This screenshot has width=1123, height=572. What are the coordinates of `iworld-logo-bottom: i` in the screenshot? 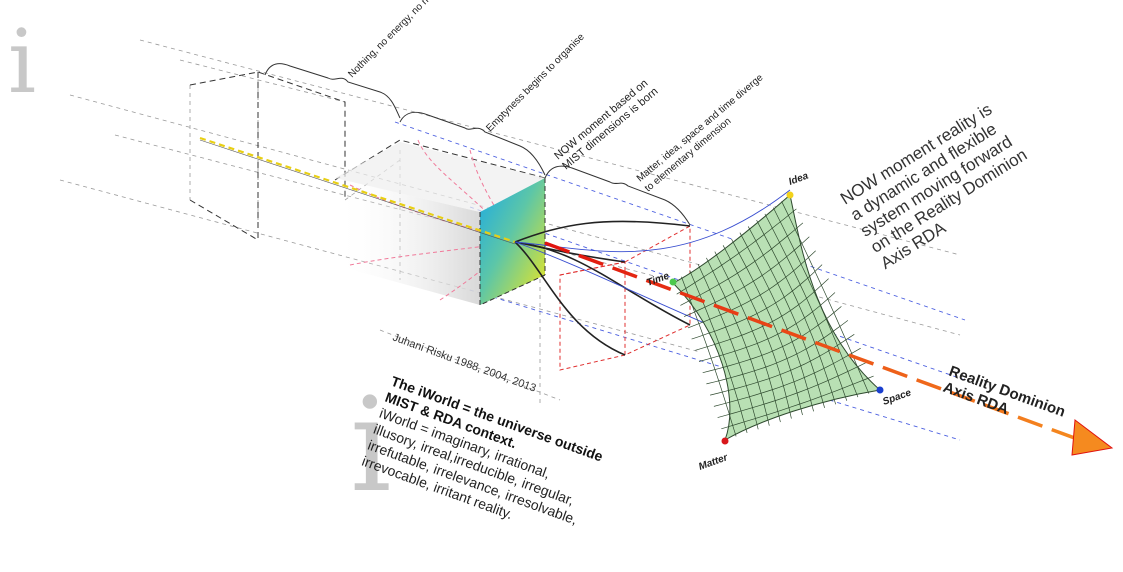 It's located at (371, 445).